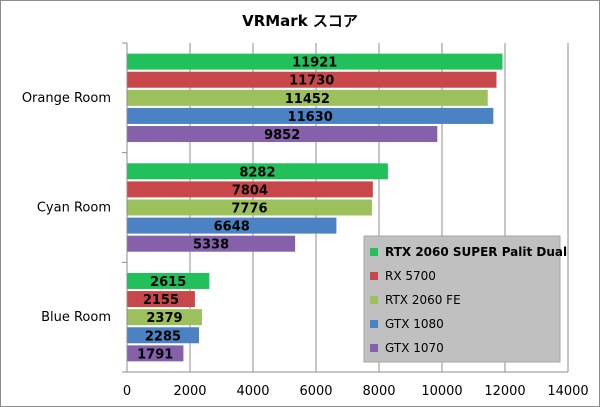  Describe the element at coordinates (414, 324) in the screenshot. I see `legend-label: GTX 1080` at that location.